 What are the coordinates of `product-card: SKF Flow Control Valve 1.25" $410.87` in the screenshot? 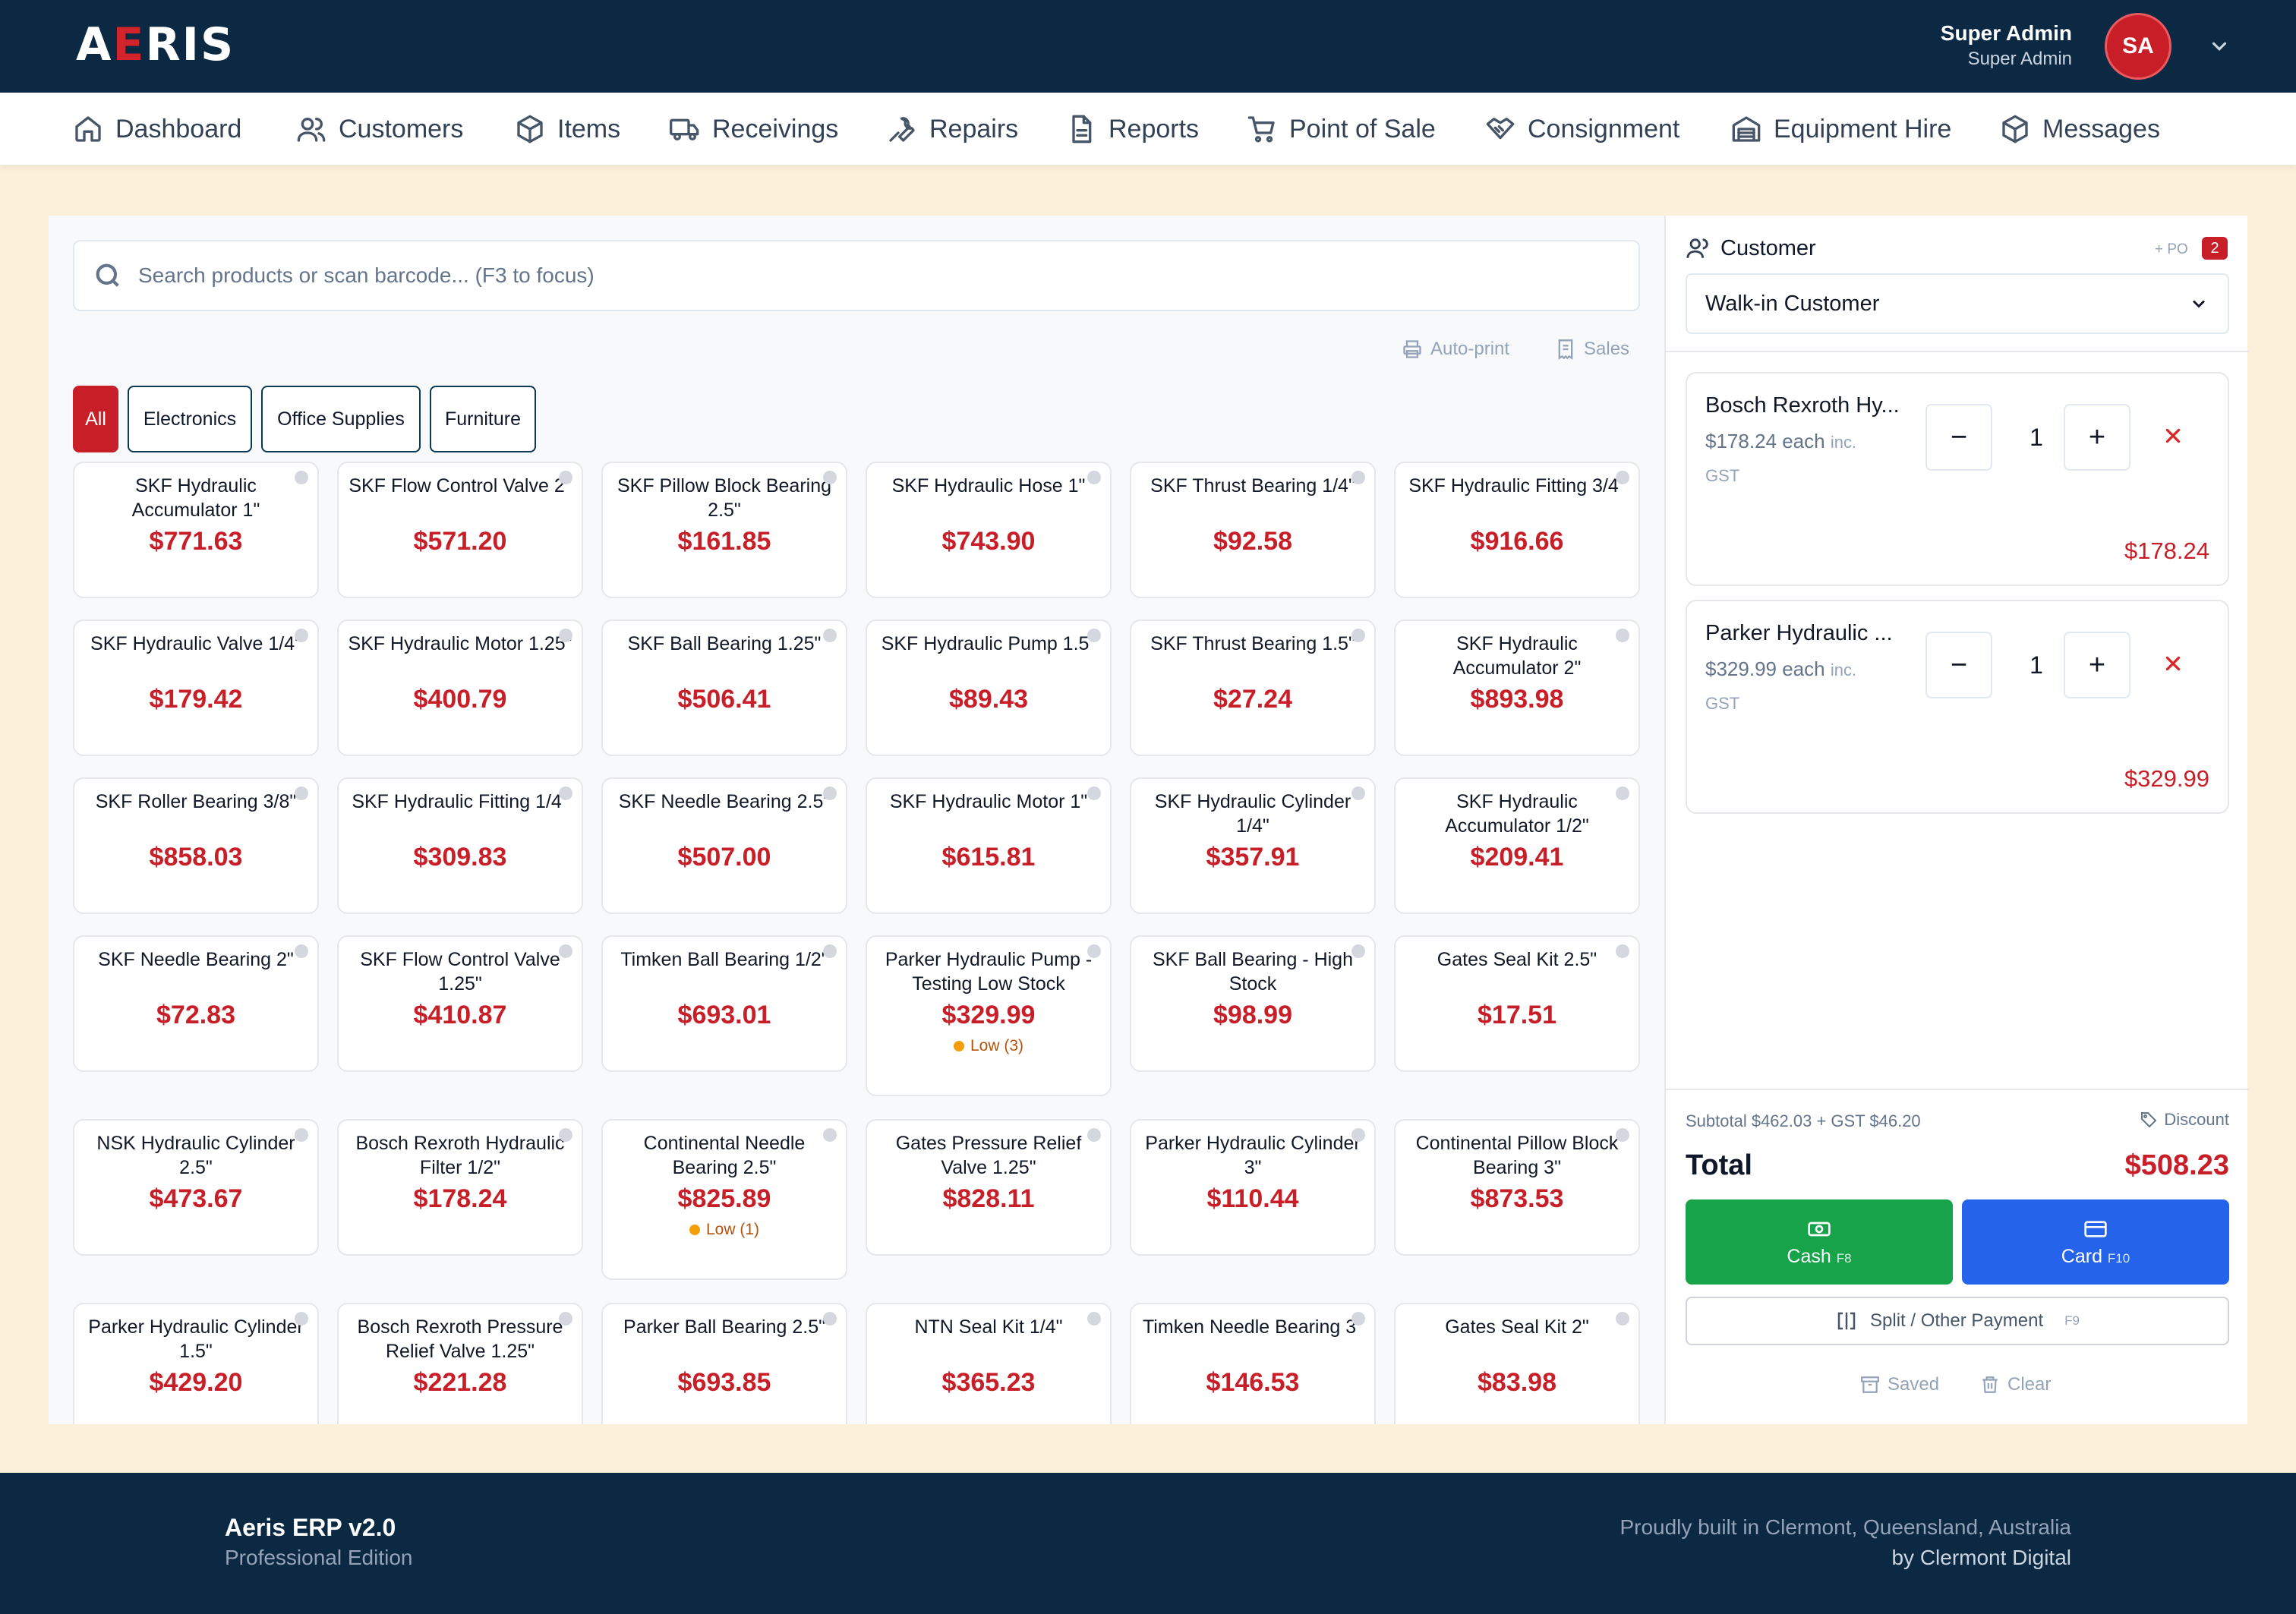 It's located at (460, 1004).